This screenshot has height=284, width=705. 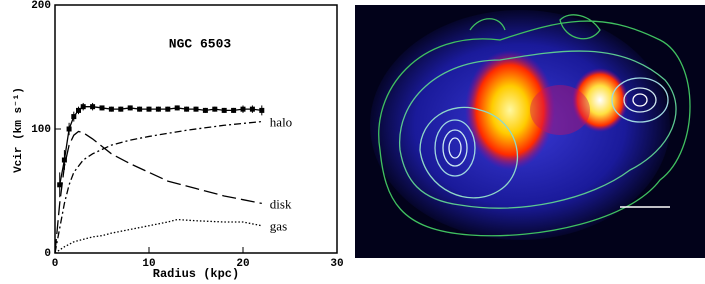 I want to click on series-label: disk, so click(x=281, y=203).